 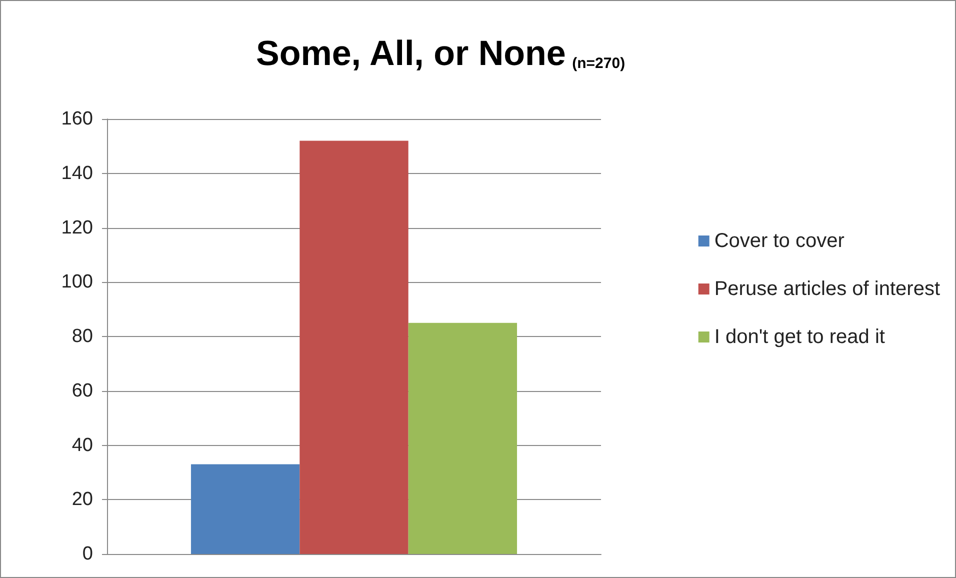 What do you see at coordinates (77, 173) in the screenshot?
I see `y-tick-label: 140` at bounding box center [77, 173].